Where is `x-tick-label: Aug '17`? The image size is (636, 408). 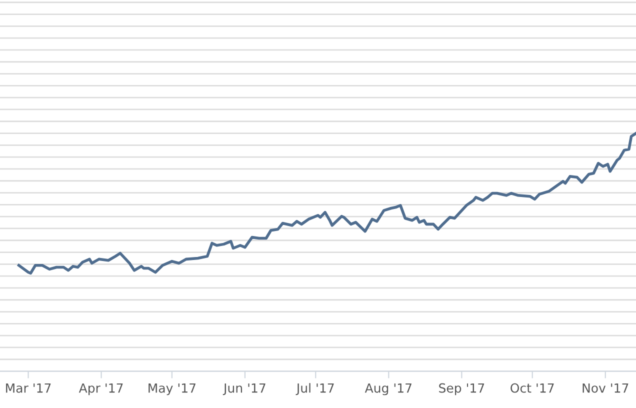
x-tick-label: Aug '17 is located at coordinates (388, 389).